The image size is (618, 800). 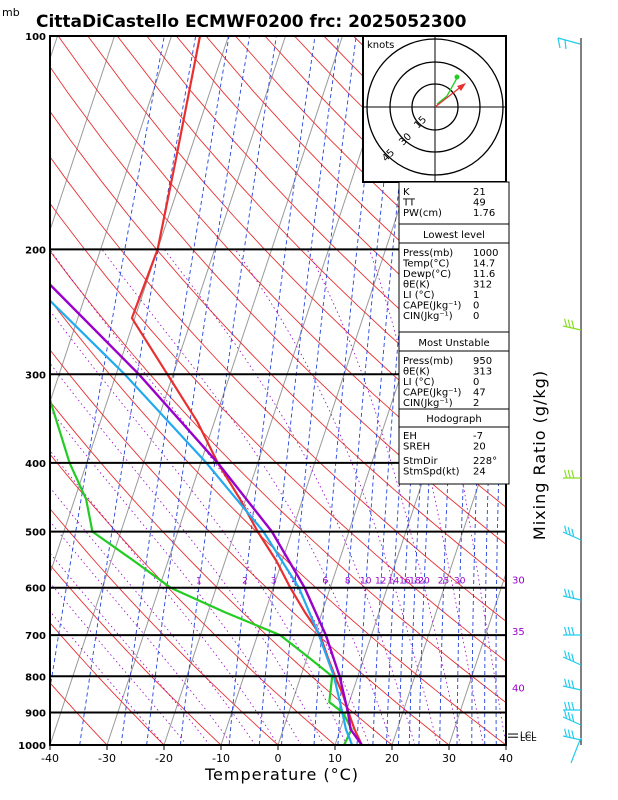 What do you see at coordinates (479, 447) in the screenshot?
I see `hodograph-stat-value: 20` at bounding box center [479, 447].